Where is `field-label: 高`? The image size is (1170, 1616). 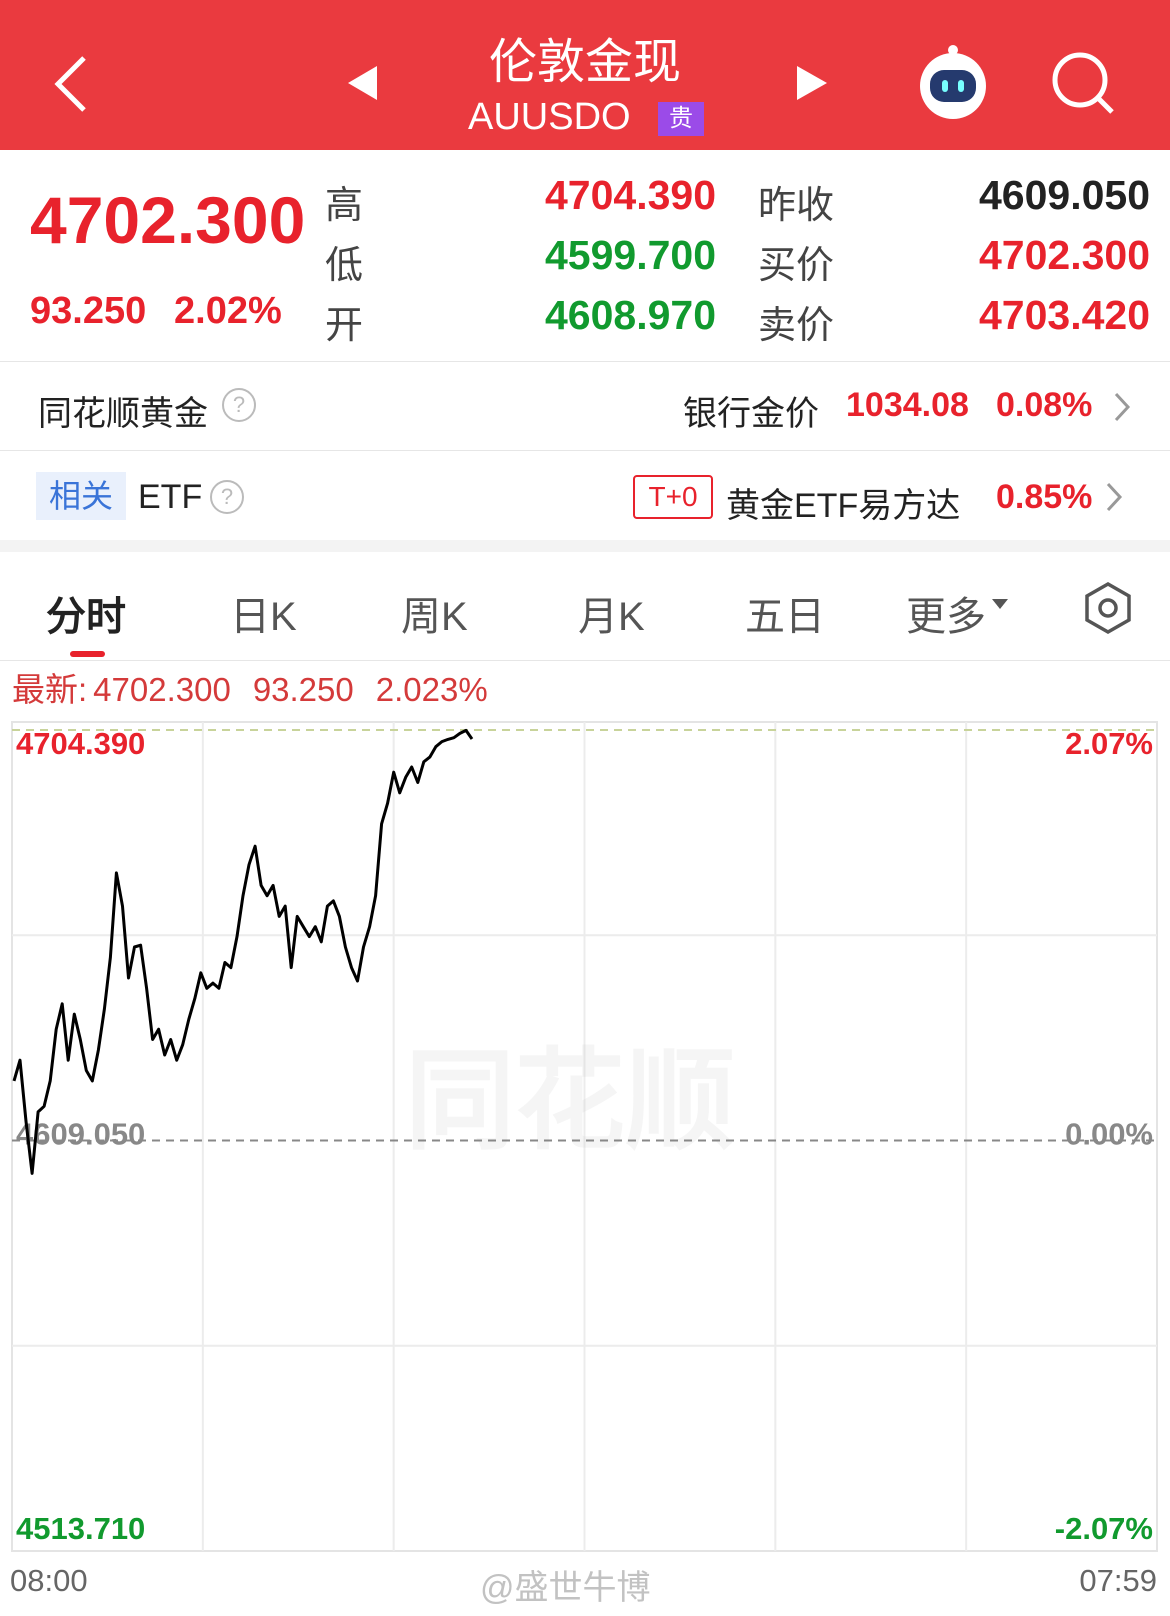 field-label: 高 is located at coordinates (344, 206).